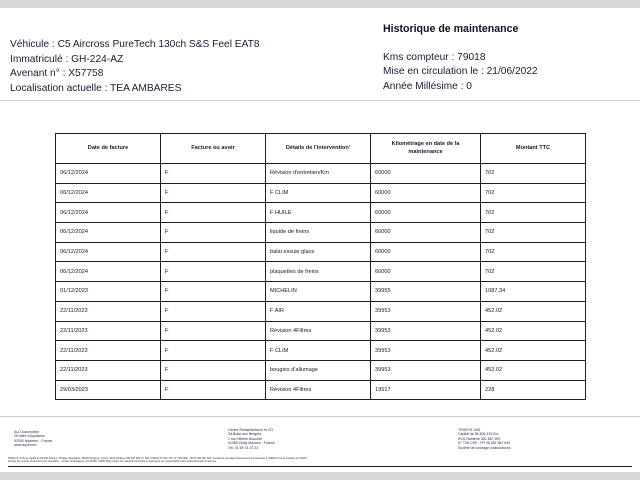 The height and width of the screenshot is (480, 640). What do you see at coordinates (243, 447) in the screenshot?
I see `footer-center-phone: Tél. 01 69 74 23 23` at bounding box center [243, 447].